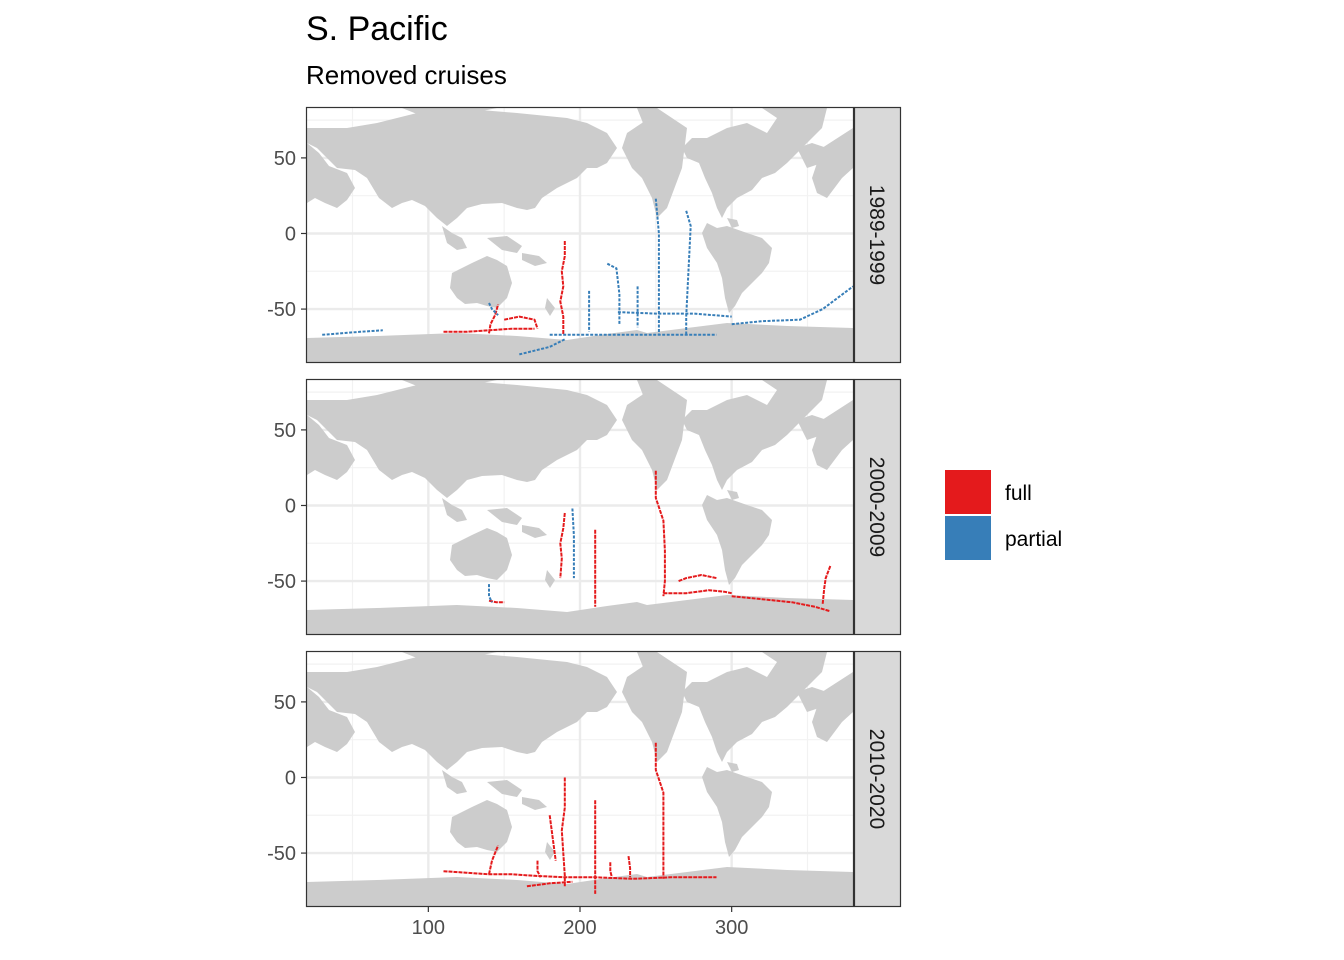  Describe the element at coordinates (731, 928) in the screenshot. I see `x-tick-label: 300` at that location.